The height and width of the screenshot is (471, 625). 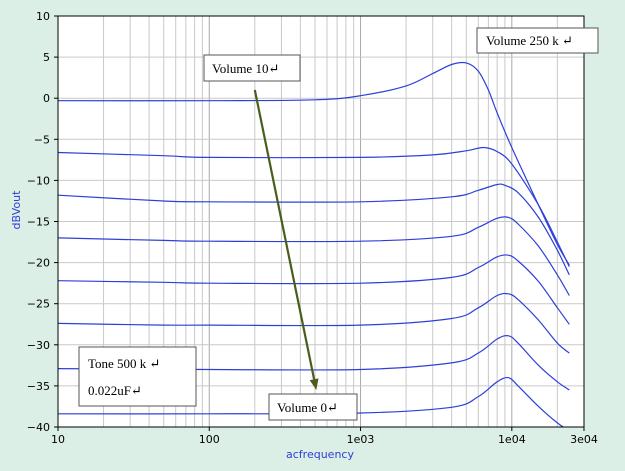 I want to click on annotation-volume-250k: Volume 250 k ↵, so click(x=537, y=40).